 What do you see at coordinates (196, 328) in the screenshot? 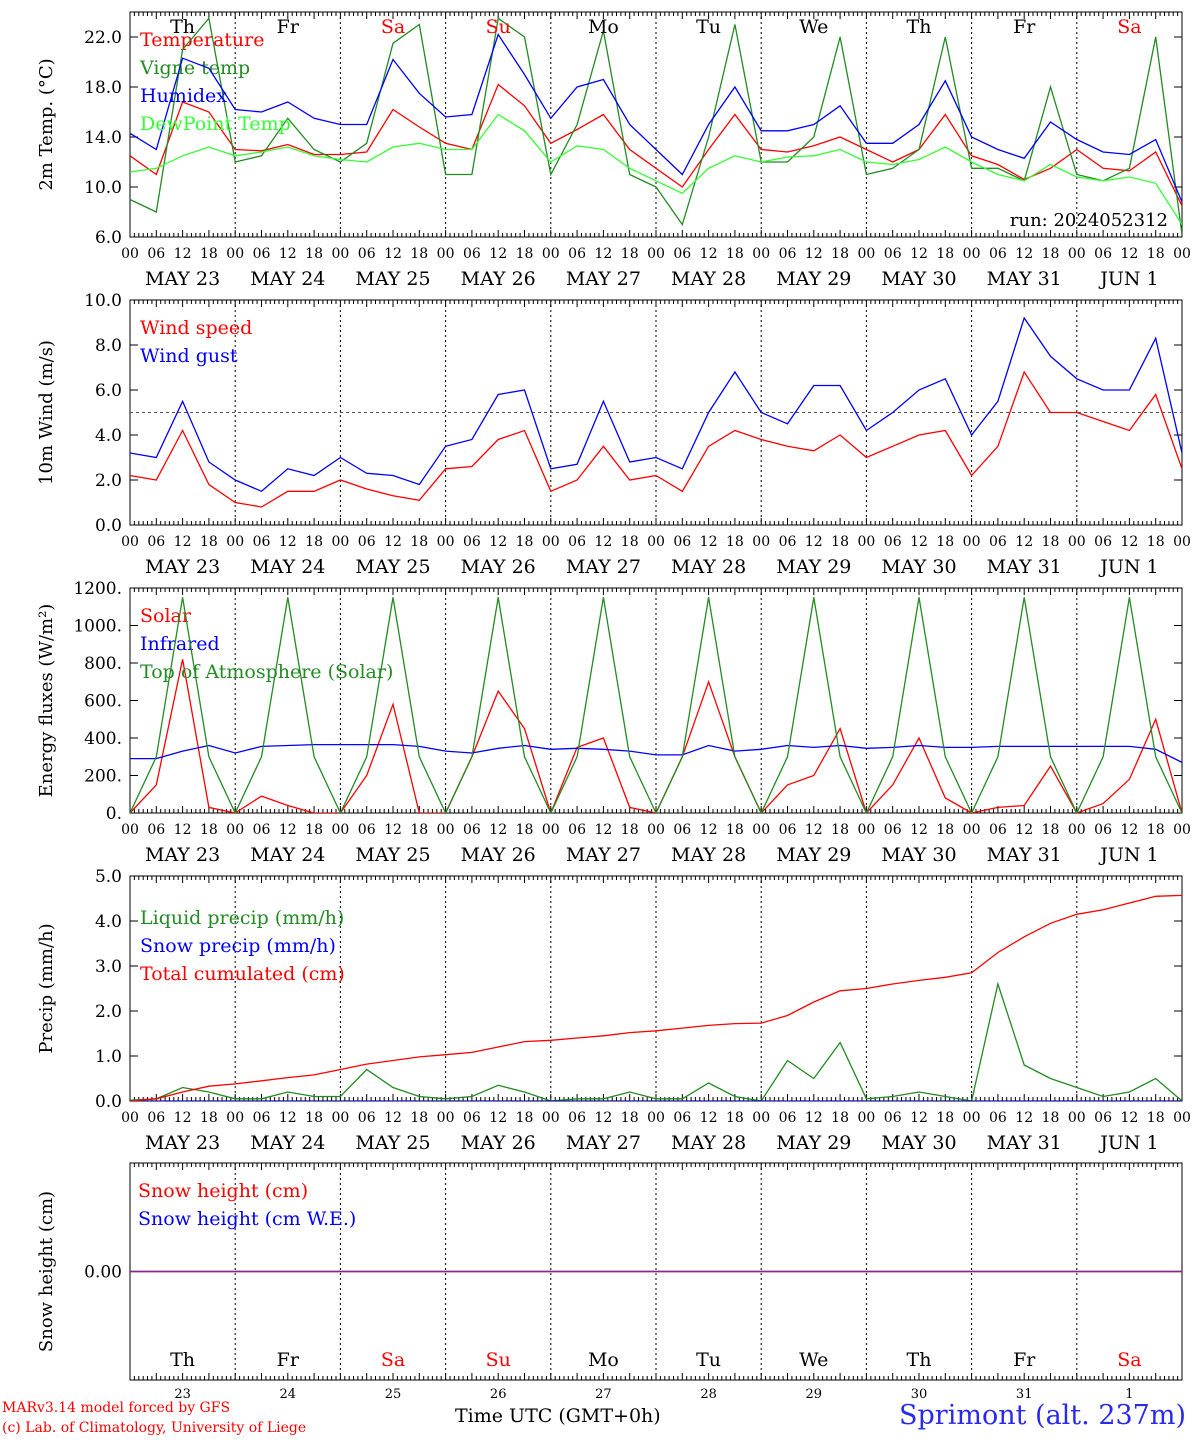
I see `legend-entry: Wind speed` at bounding box center [196, 328].